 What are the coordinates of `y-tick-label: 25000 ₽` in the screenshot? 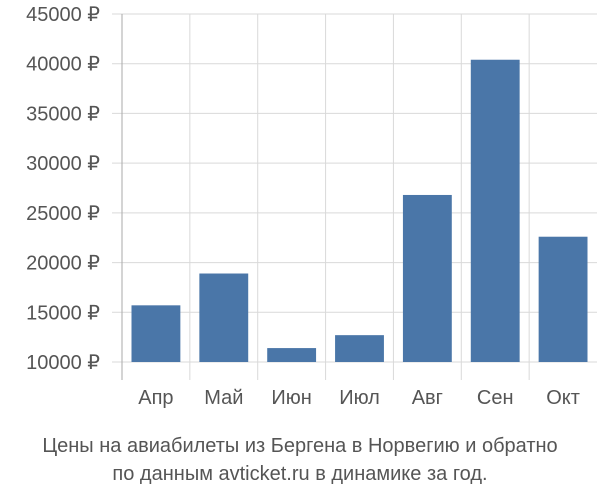 It's located at (63, 214).